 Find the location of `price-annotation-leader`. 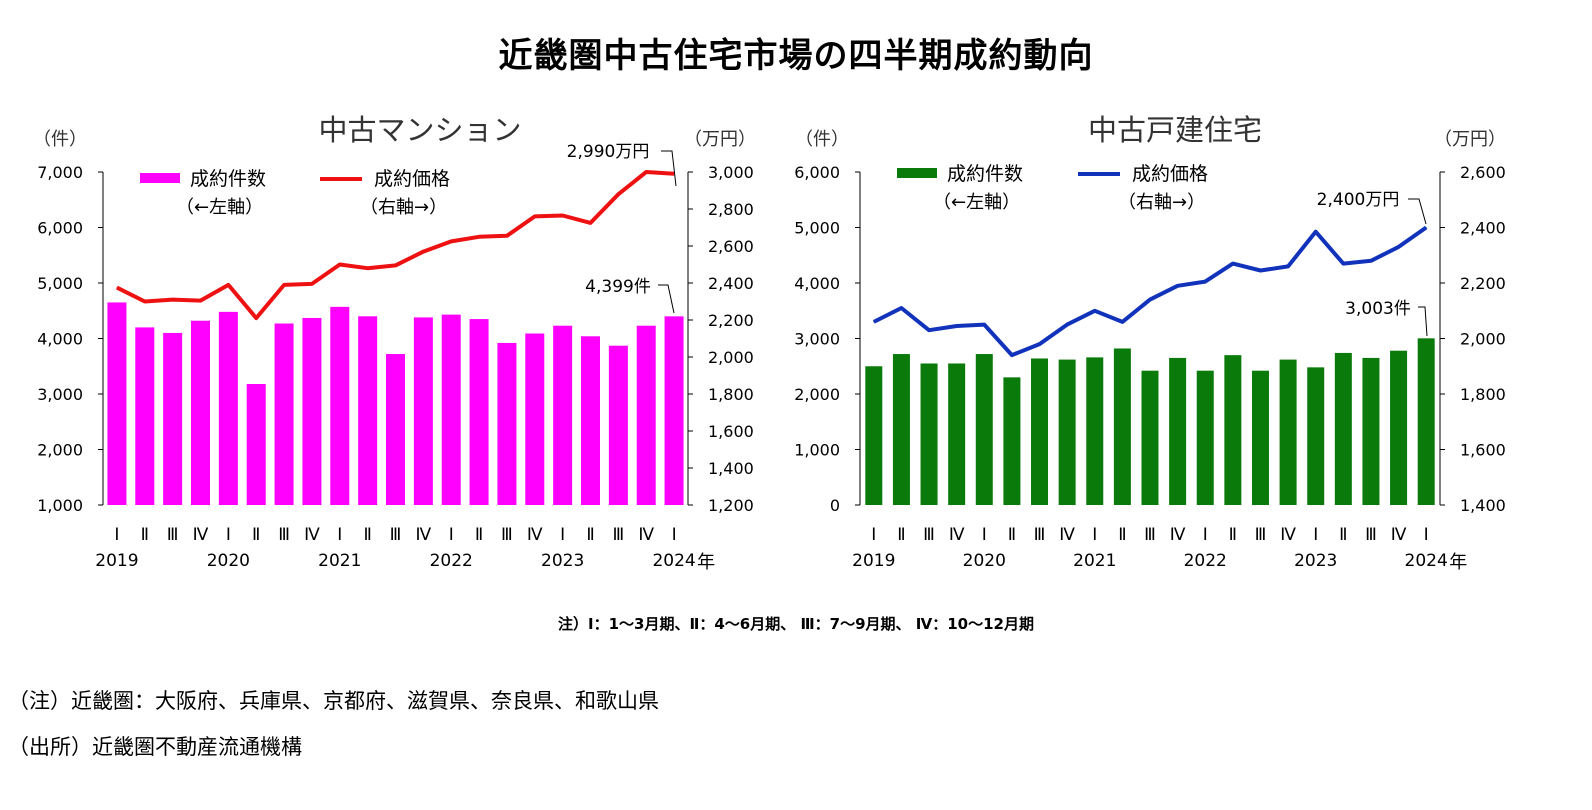

price-annotation-leader is located at coordinates (669, 168).